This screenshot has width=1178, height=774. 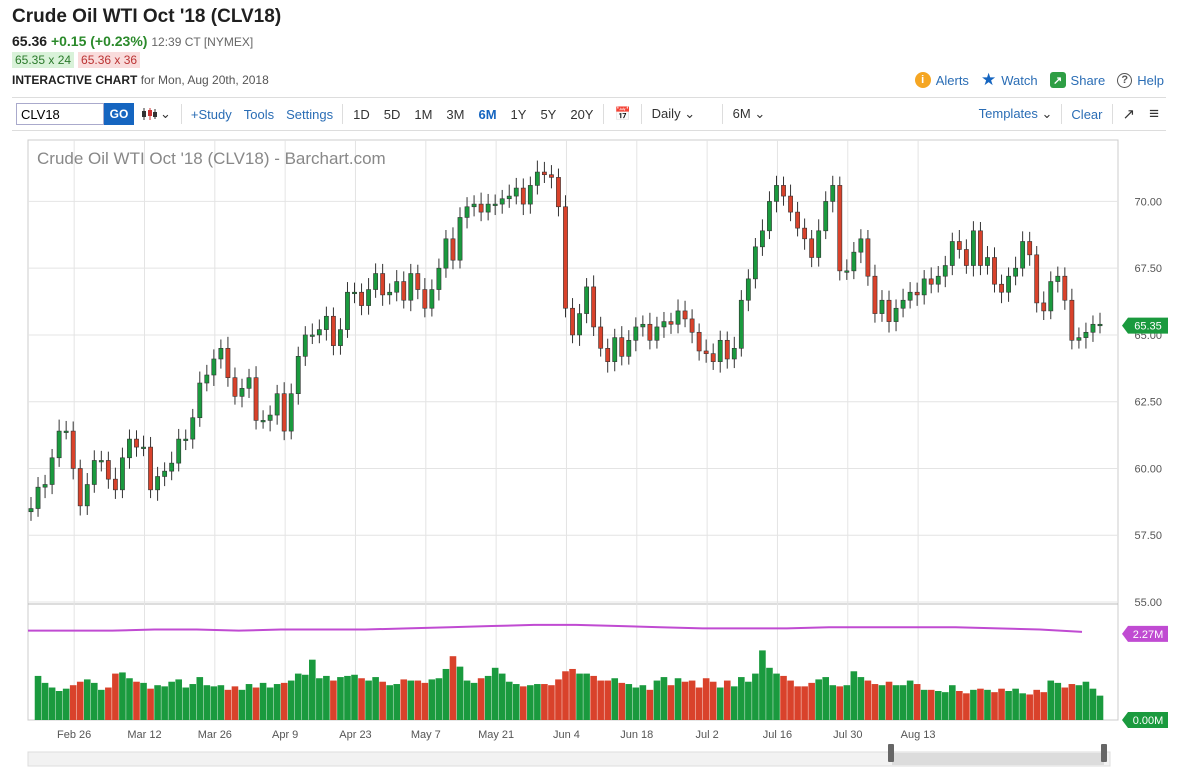 I want to click on help-link: ? Help, so click(x=1140, y=80).